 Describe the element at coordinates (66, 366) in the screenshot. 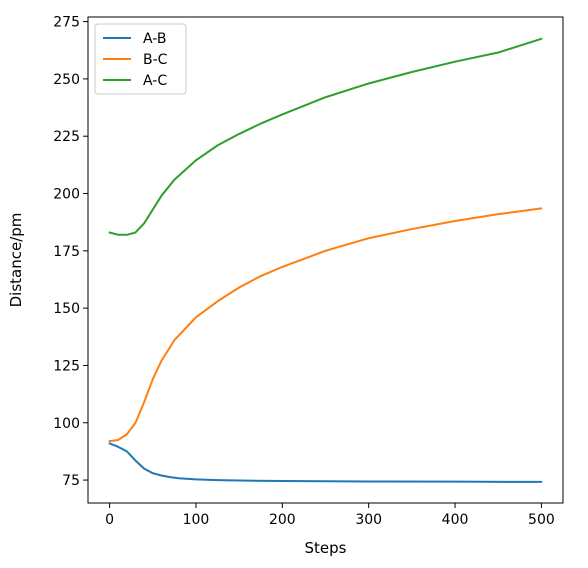

I see `y-tick-label: 125` at that location.